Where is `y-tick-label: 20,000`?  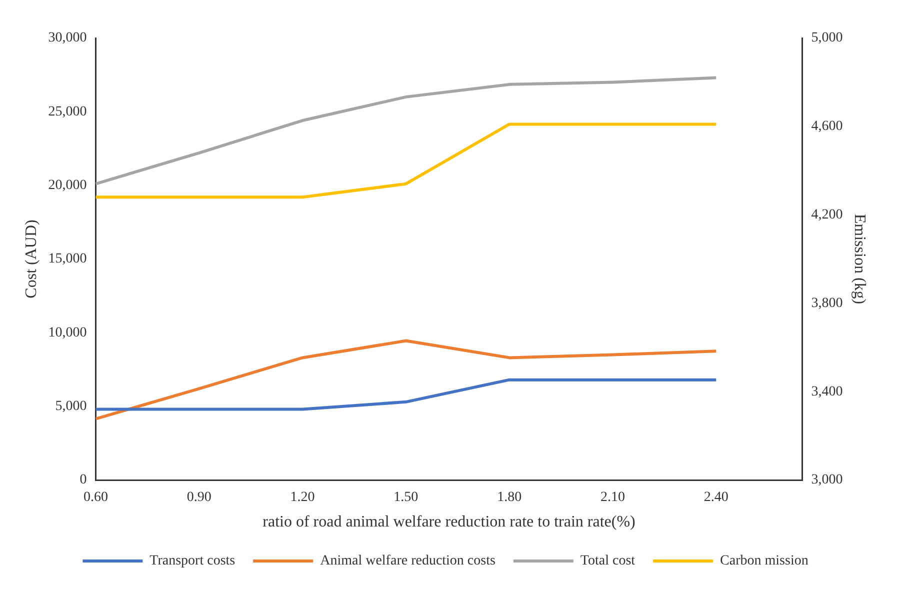 y-tick-label: 20,000 is located at coordinates (67, 186).